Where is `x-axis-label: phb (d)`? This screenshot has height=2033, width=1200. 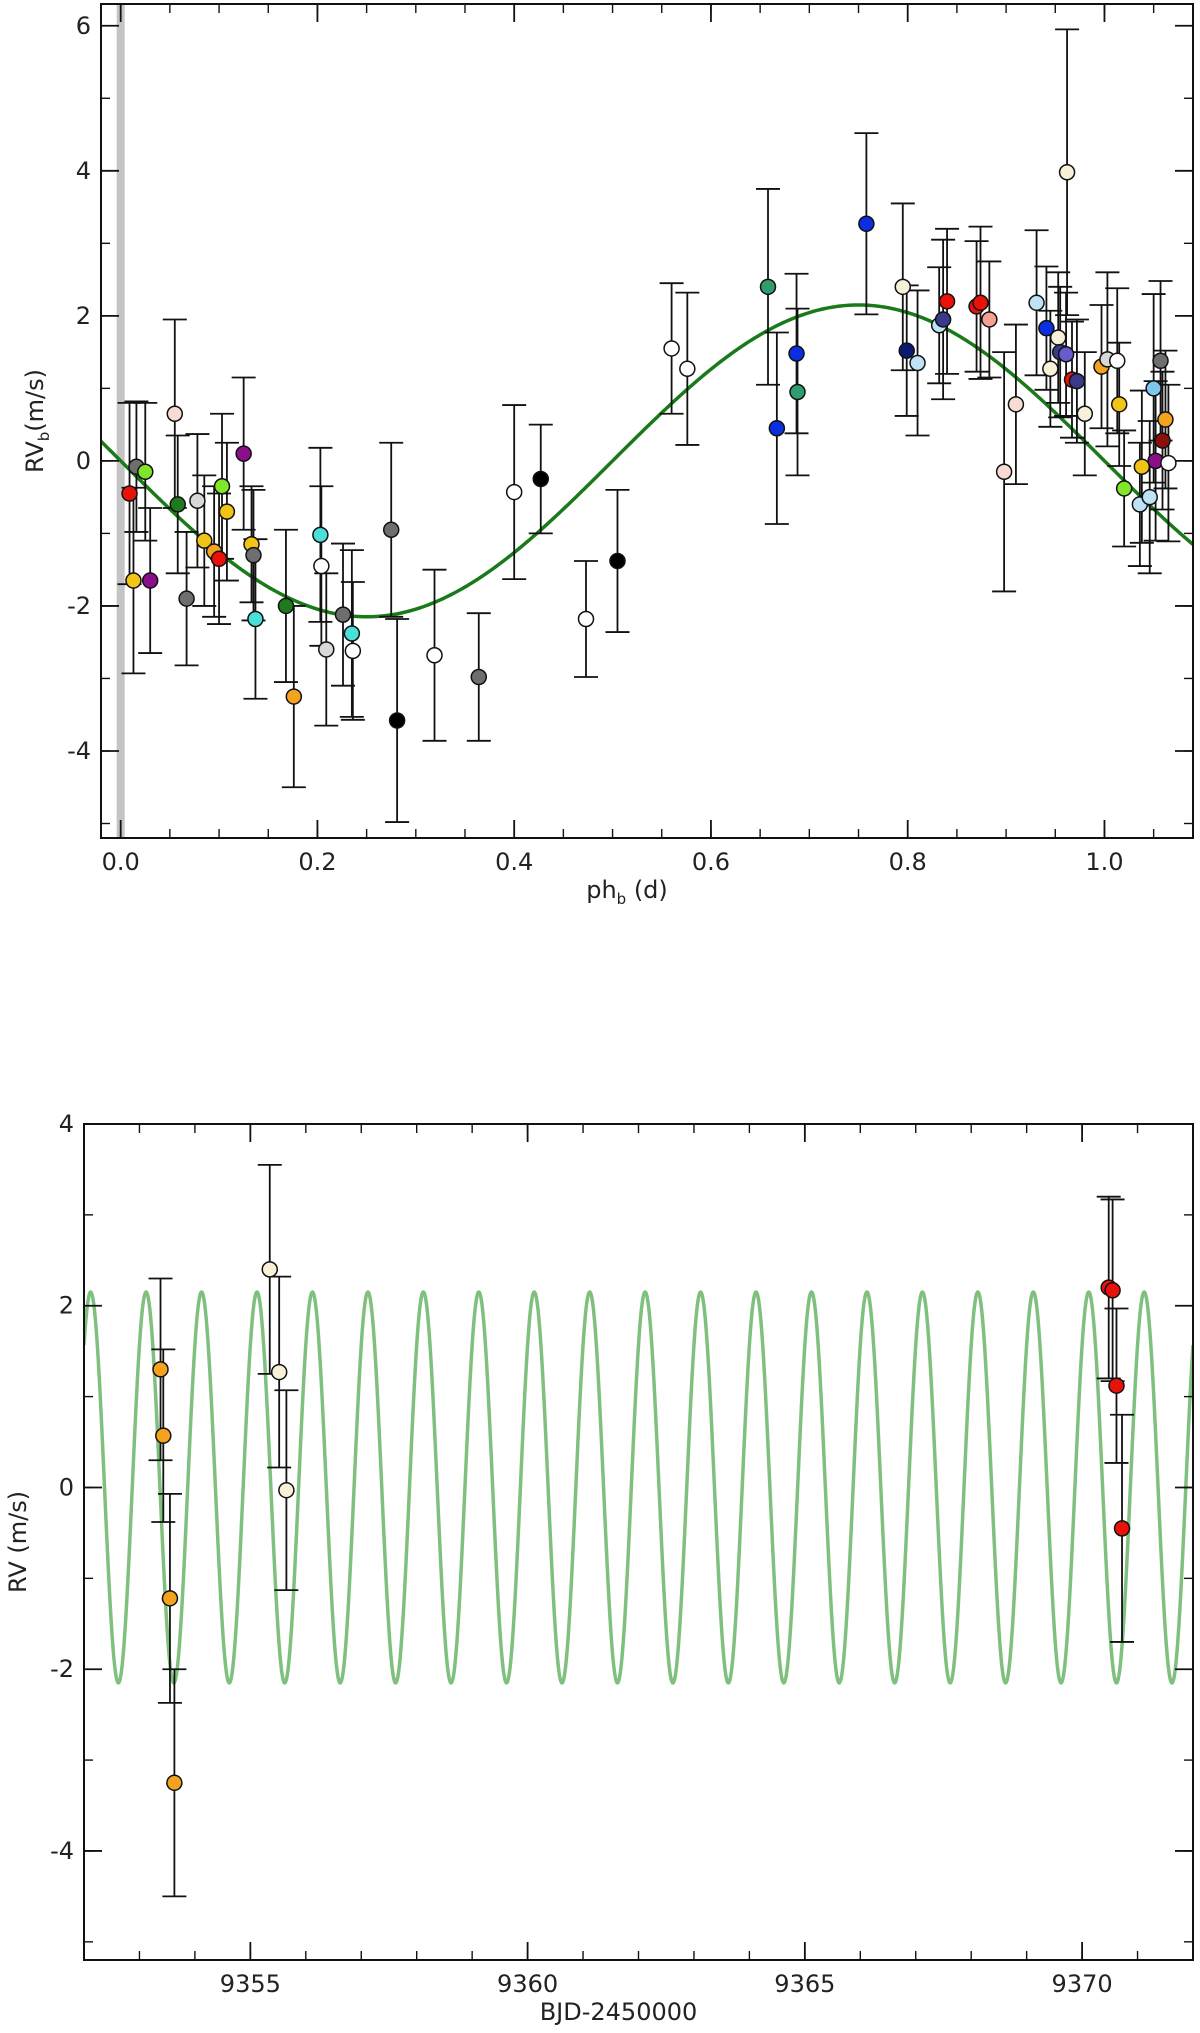
x-axis-label: phb (d) is located at coordinates (627, 892).